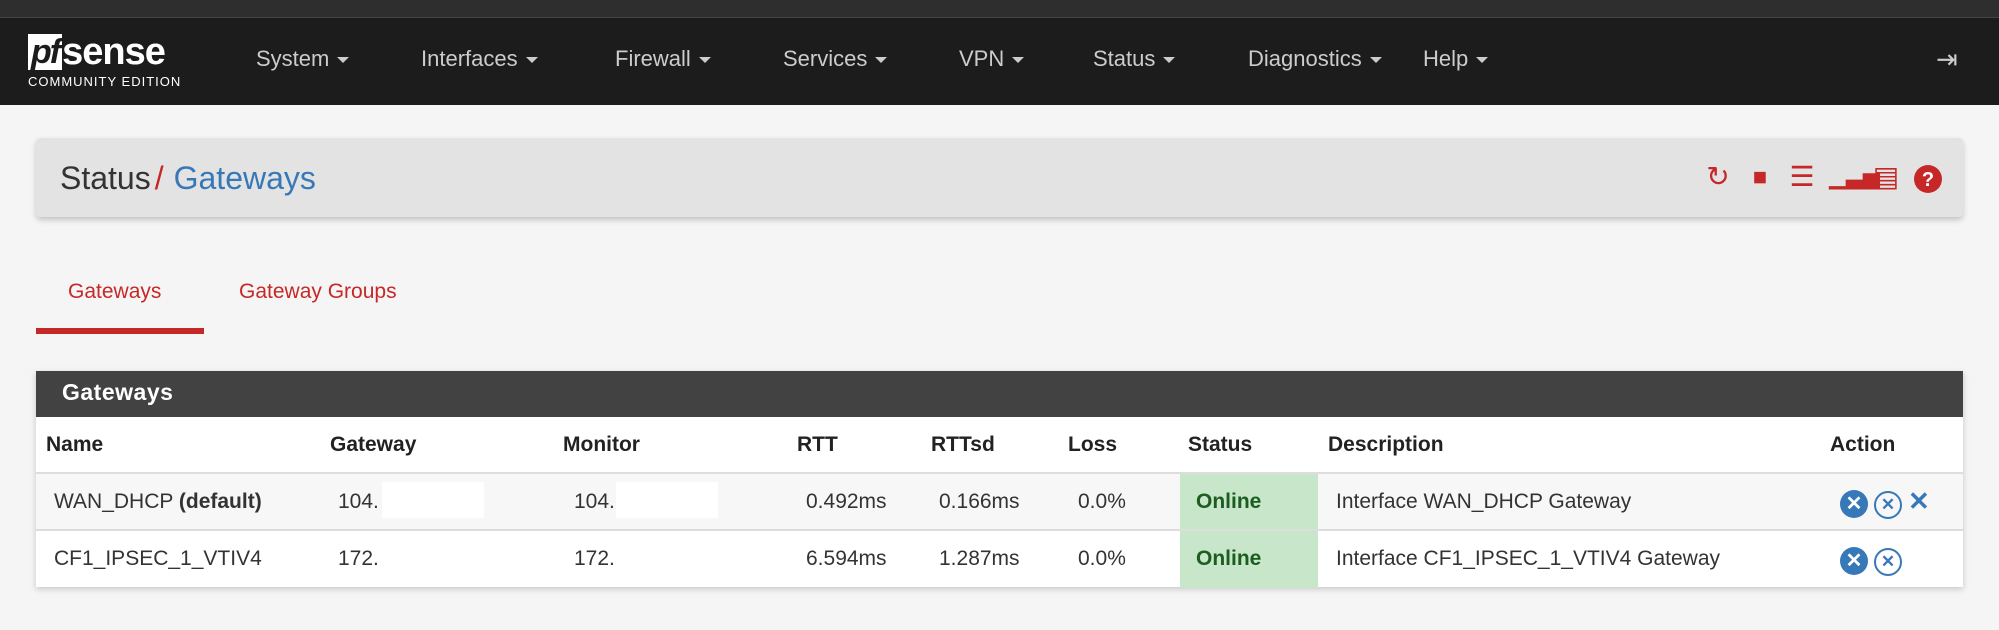  What do you see at coordinates (1863, 444) in the screenshot?
I see `col-action: Action` at bounding box center [1863, 444].